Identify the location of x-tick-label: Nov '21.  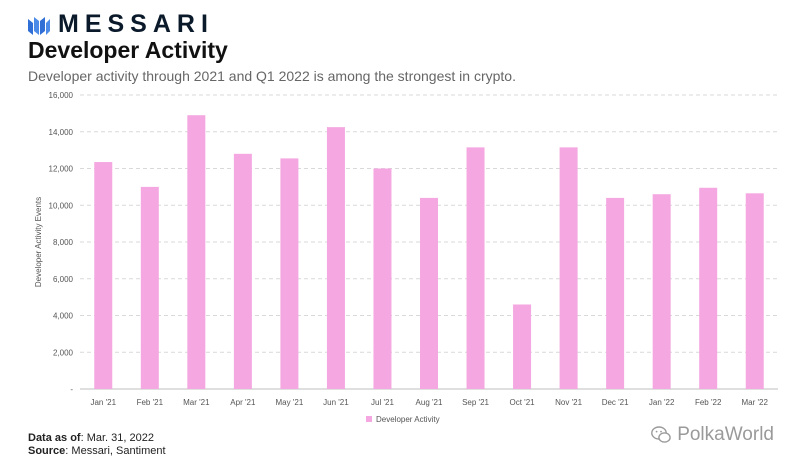
(568, 402).